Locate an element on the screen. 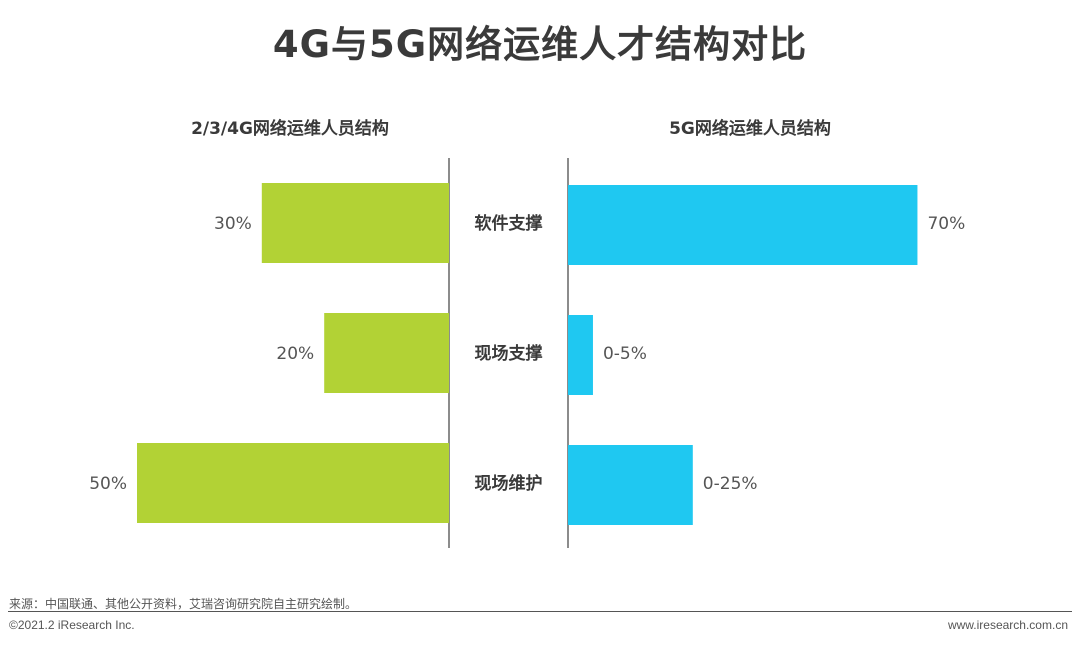 This screenshot has height=645, width=1080. footer-divider is located at coordinates (540, 611).